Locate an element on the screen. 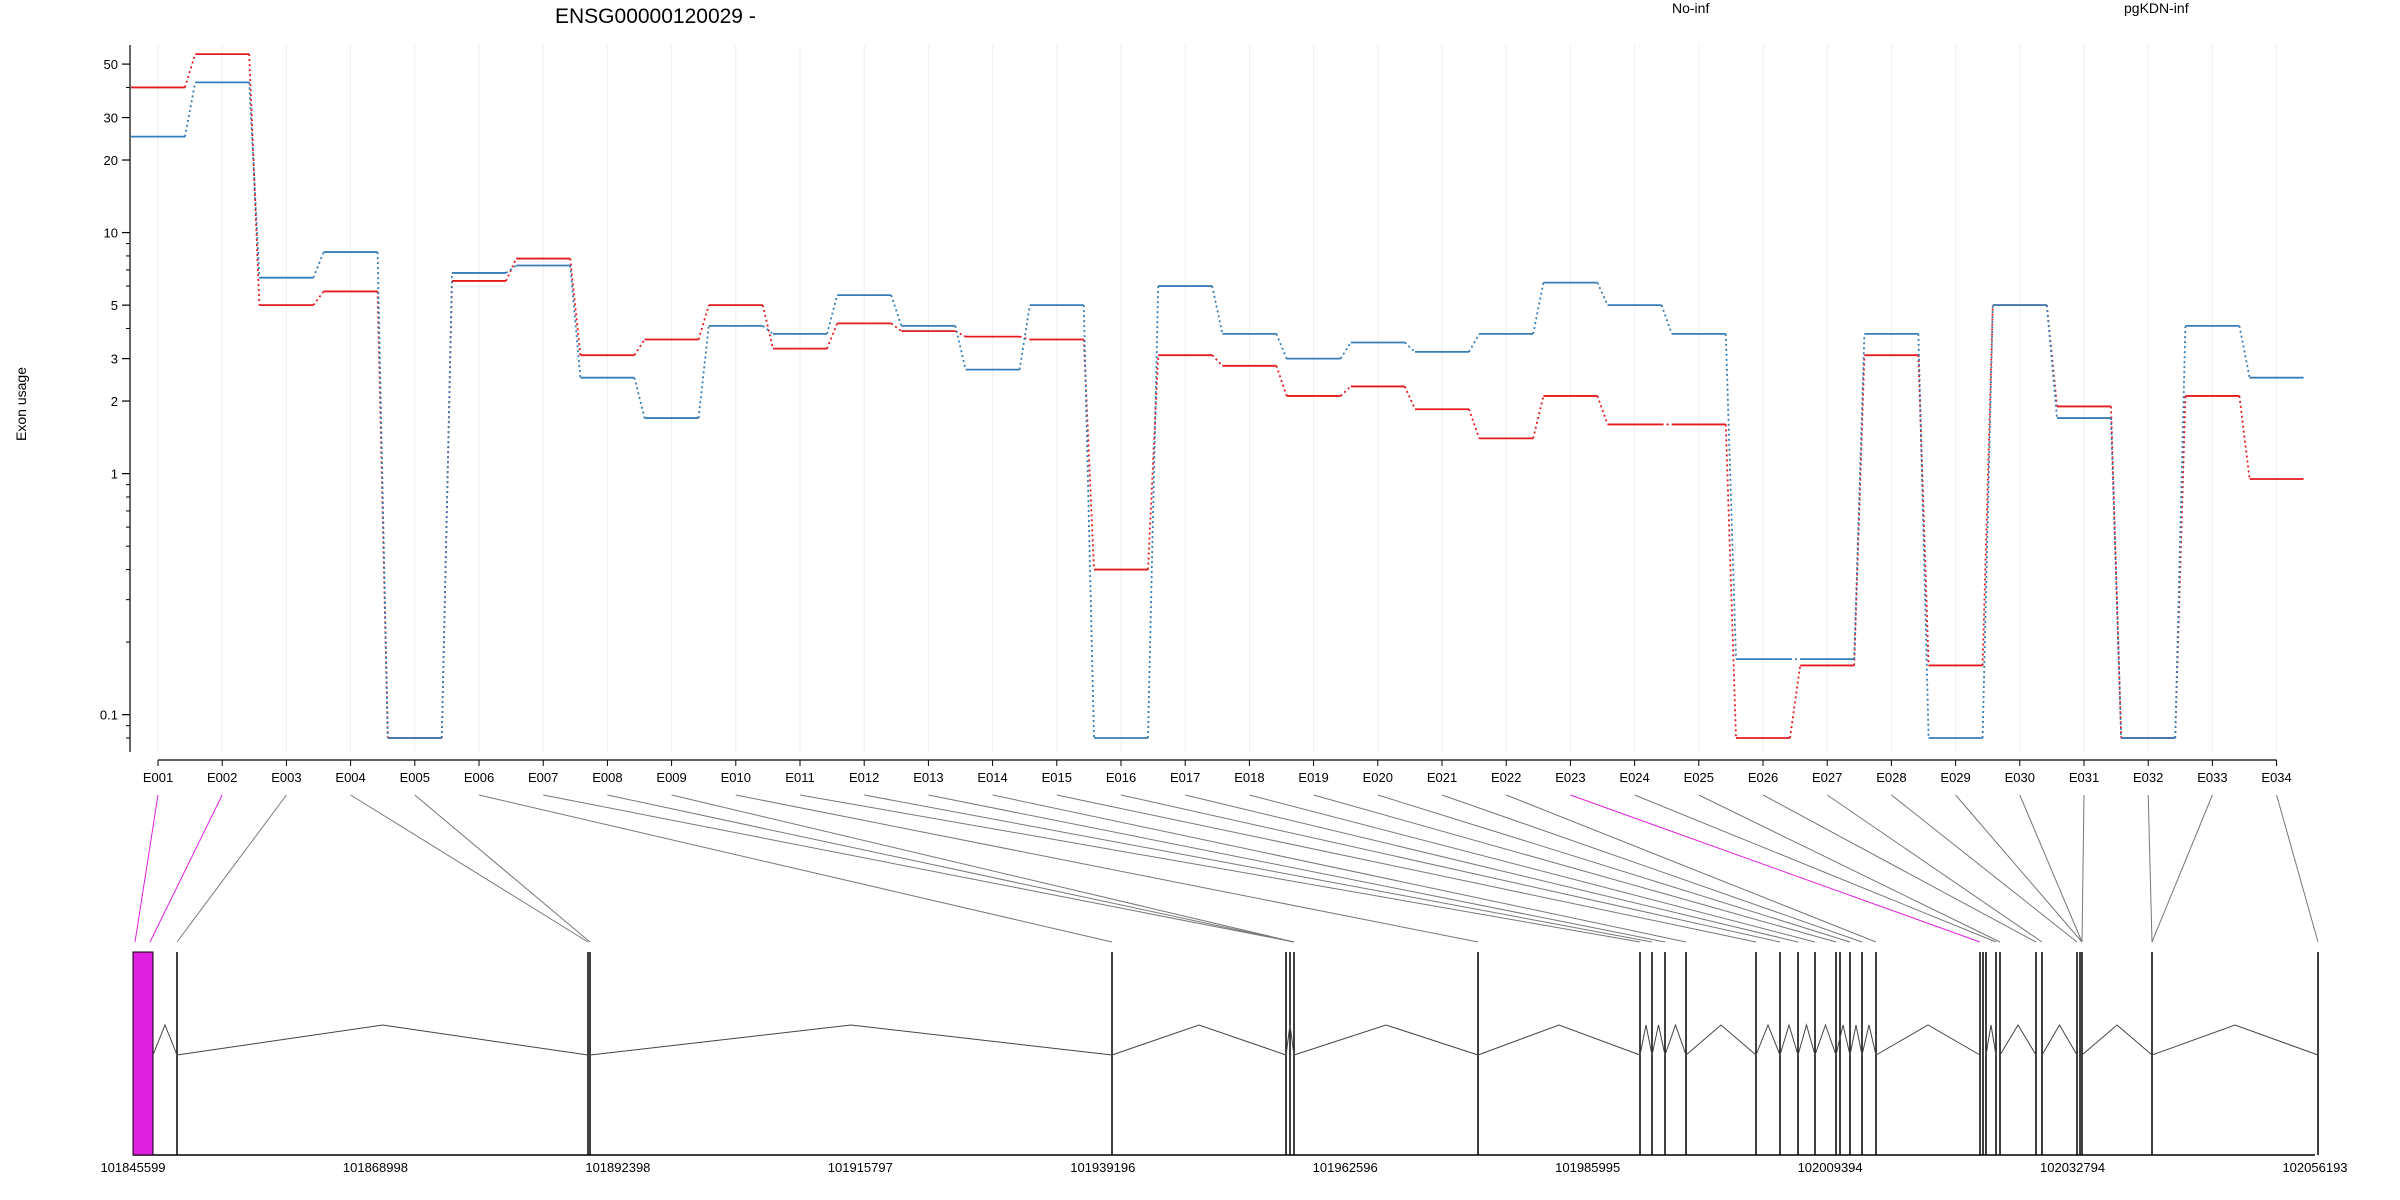 Image resolution: width=2400 pixels, height=1200 pixels. genomic-tick-label: 102056193 is located at coordinates (2314, 1167).